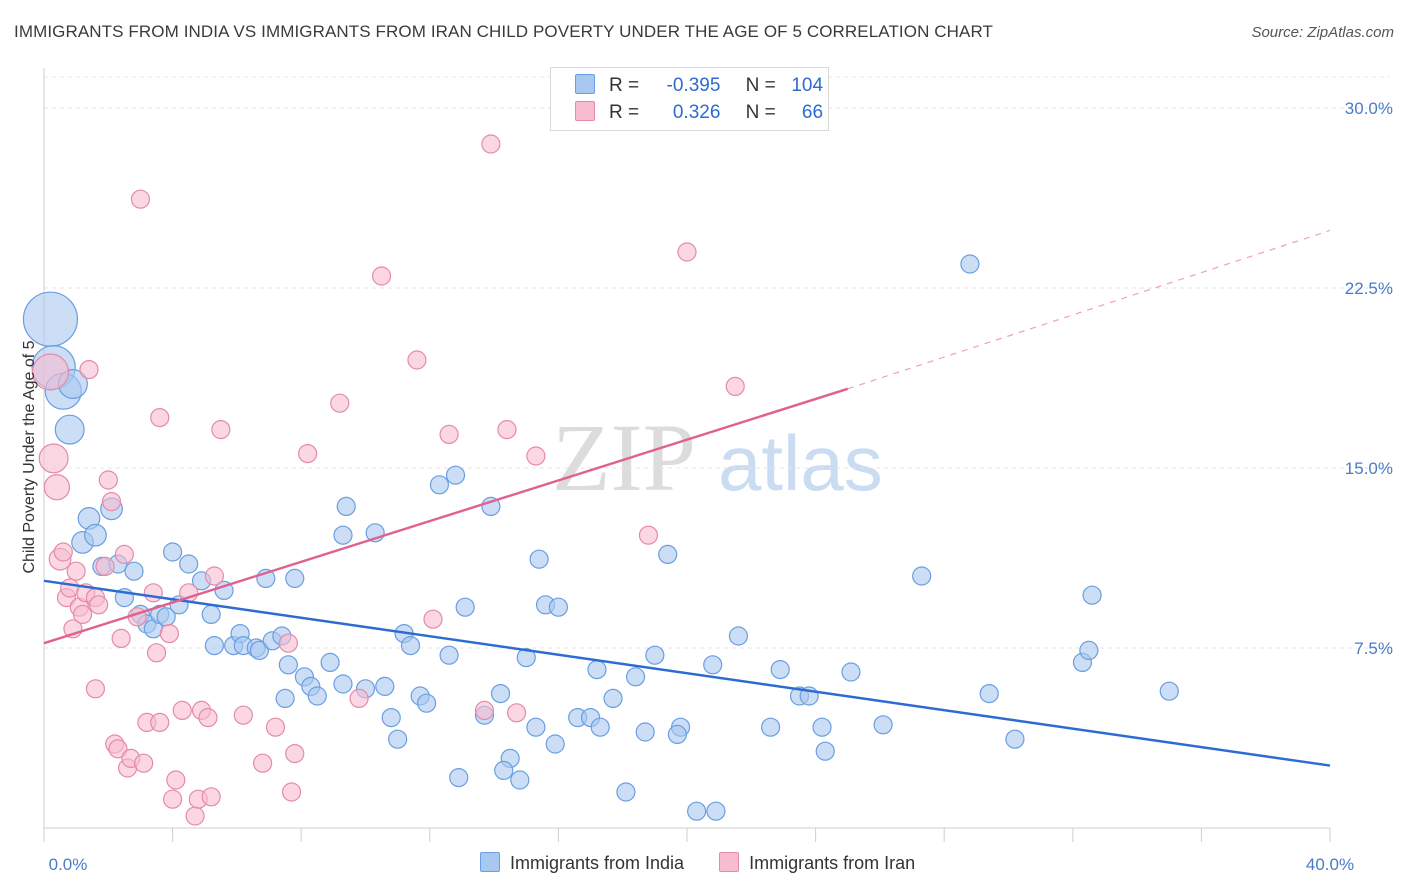 This screenshot has width=1406, height=892. I want to click on y-axis-label: Child Poverty Under the Age of 5, so click(29, 456).